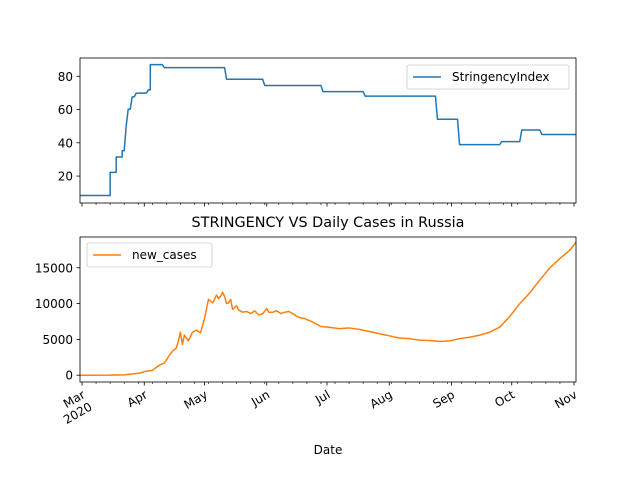  I want to click on top-y-tick-label: 40, so click(65, 143).